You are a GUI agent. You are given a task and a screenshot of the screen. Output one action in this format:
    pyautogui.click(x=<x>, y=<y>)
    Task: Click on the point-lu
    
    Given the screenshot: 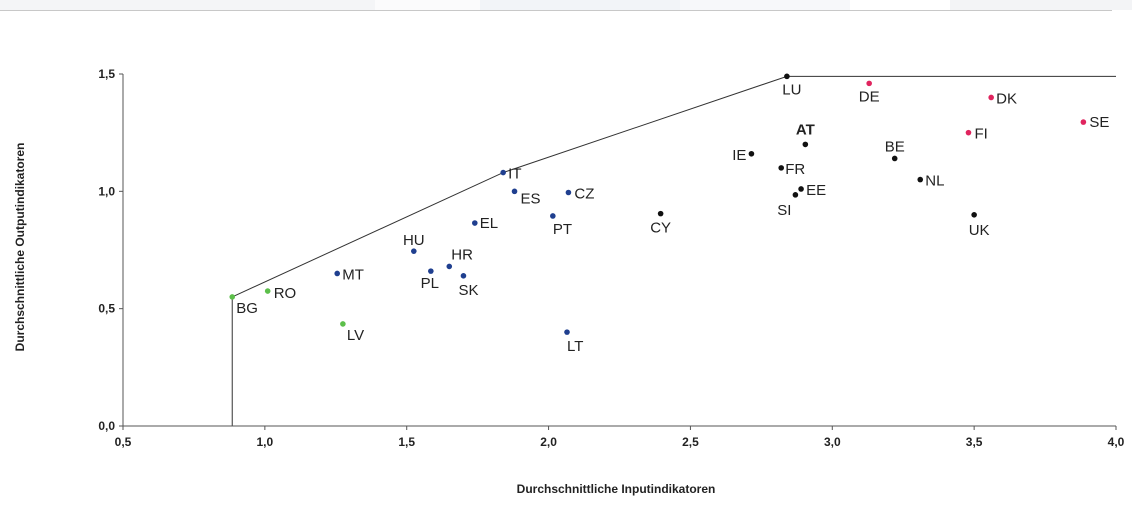 What is the action you would take?
    pyautogui.click(x=787, y=76)
    